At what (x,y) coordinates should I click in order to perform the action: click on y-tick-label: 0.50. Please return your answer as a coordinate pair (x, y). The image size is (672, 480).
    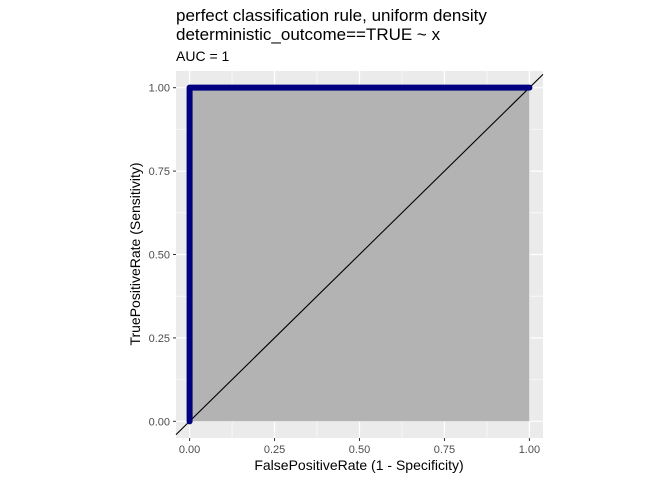
    Looking at the image, I should click on (159, 256).